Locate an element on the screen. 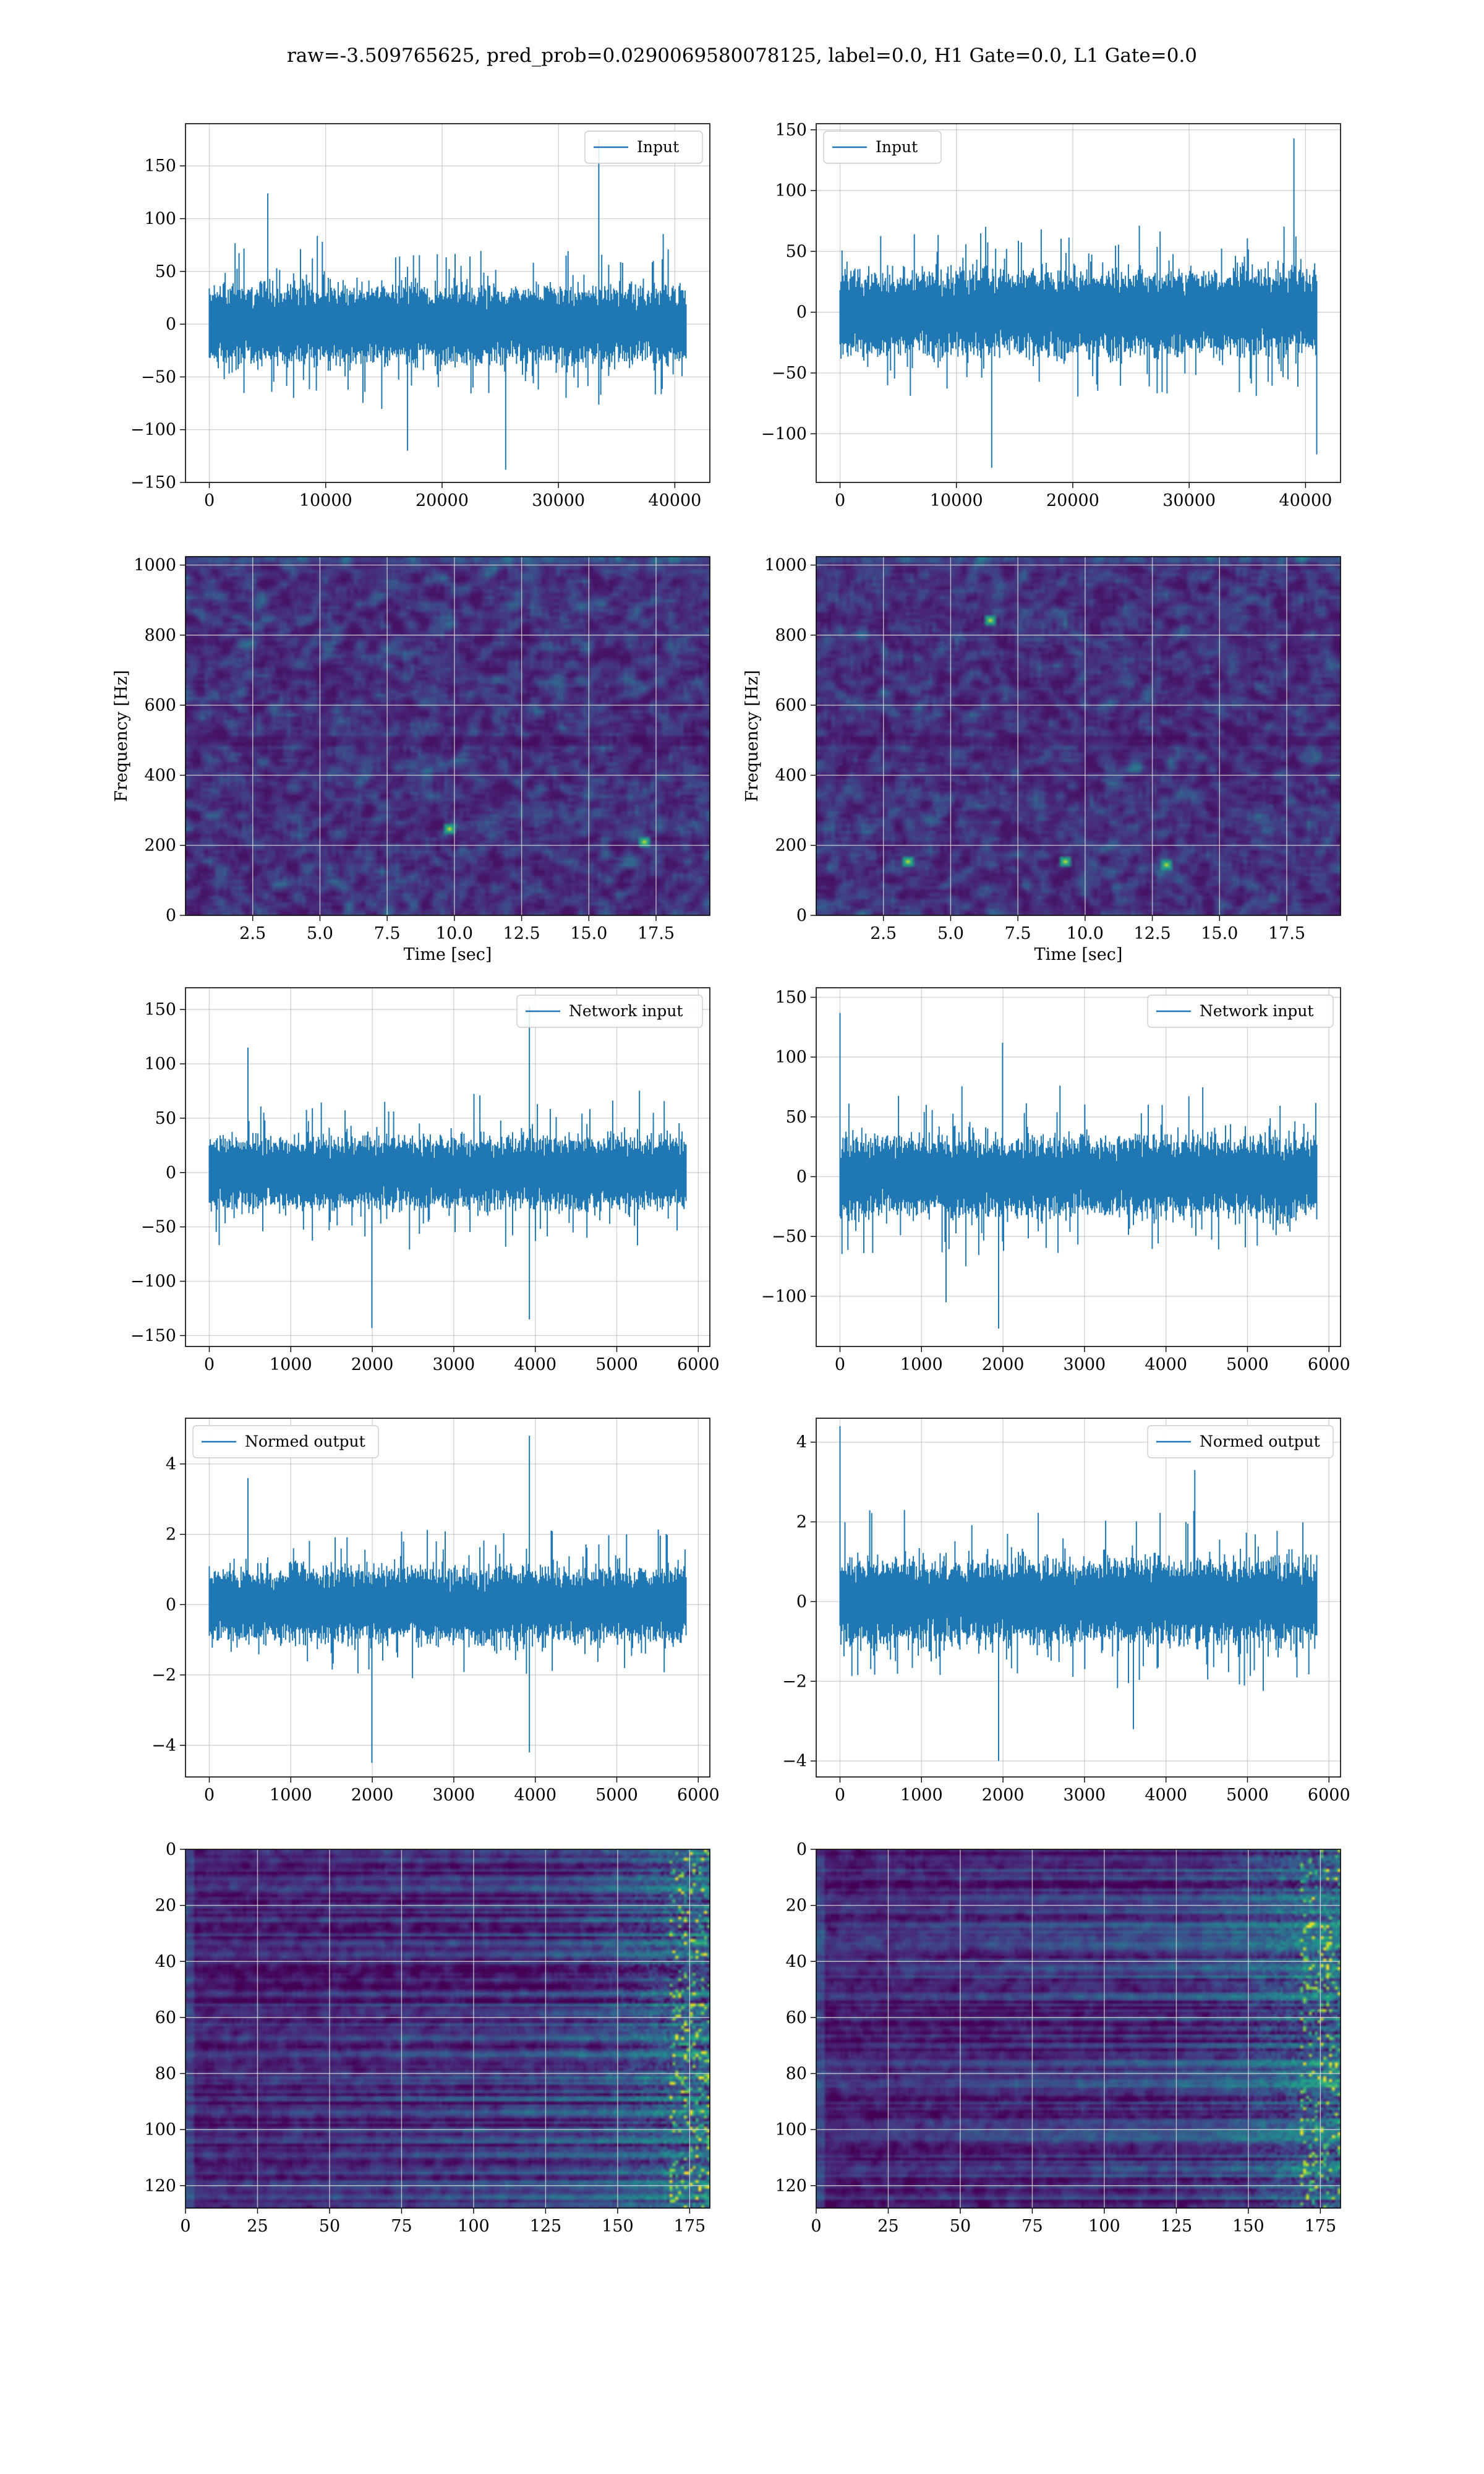 This screenshot has height=2474, width=1484. net-h1-xtick-label: 3000 is located at coordinates (454, 1365).